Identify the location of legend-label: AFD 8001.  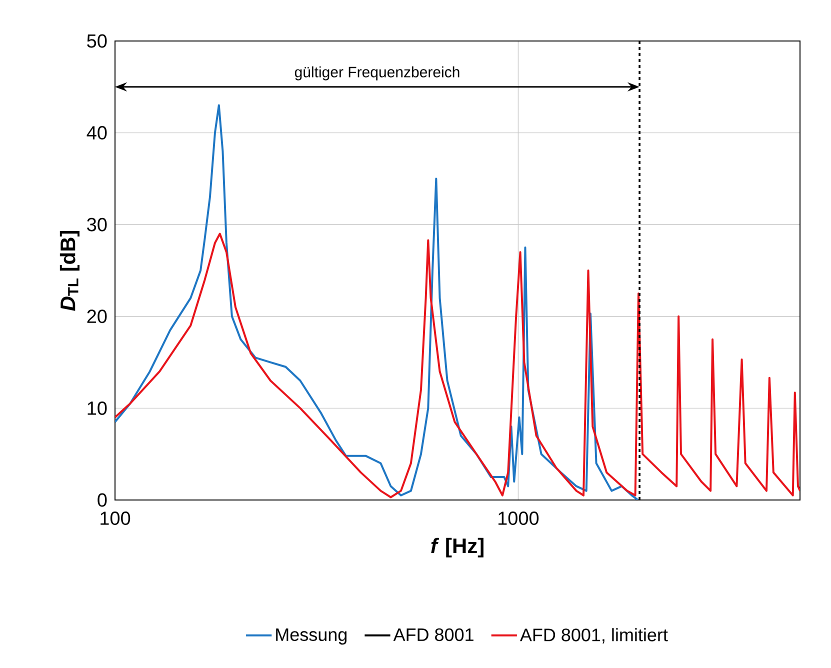
(433, 635).